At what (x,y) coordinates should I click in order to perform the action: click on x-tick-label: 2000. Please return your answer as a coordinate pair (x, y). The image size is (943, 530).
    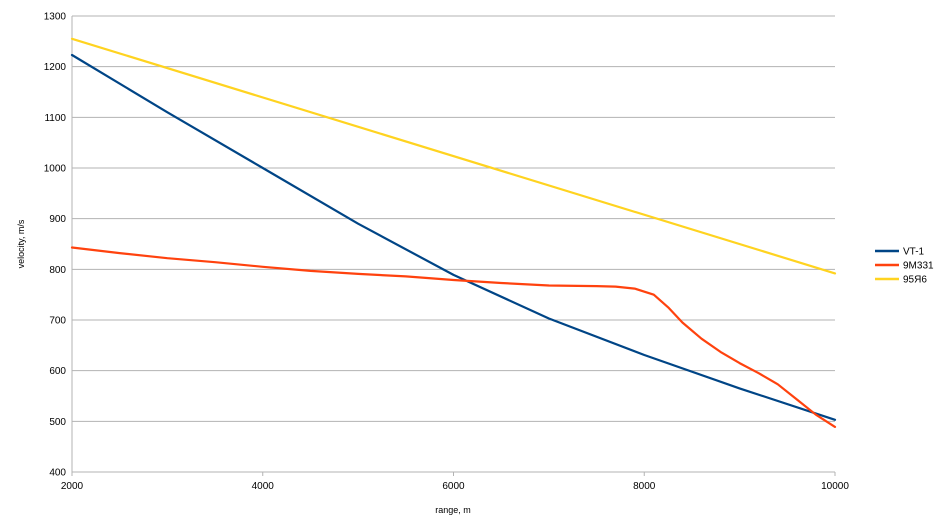
    Looking at the image, I should click on (72, 486).